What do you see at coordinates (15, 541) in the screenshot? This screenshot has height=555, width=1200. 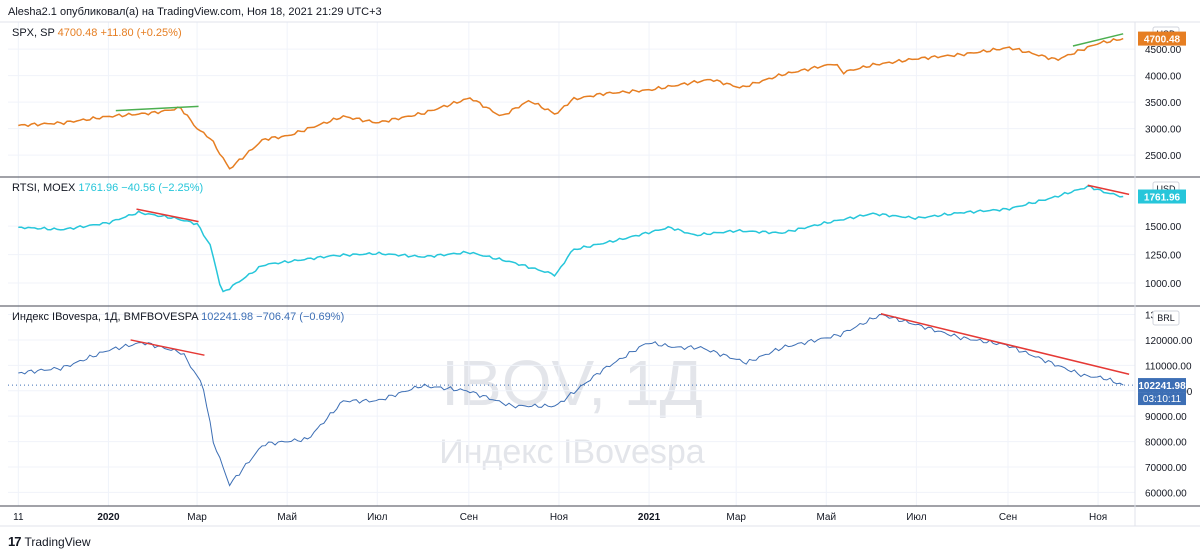 I see `tradingview-logo-icon: 17` at bounding box center [15, 541].